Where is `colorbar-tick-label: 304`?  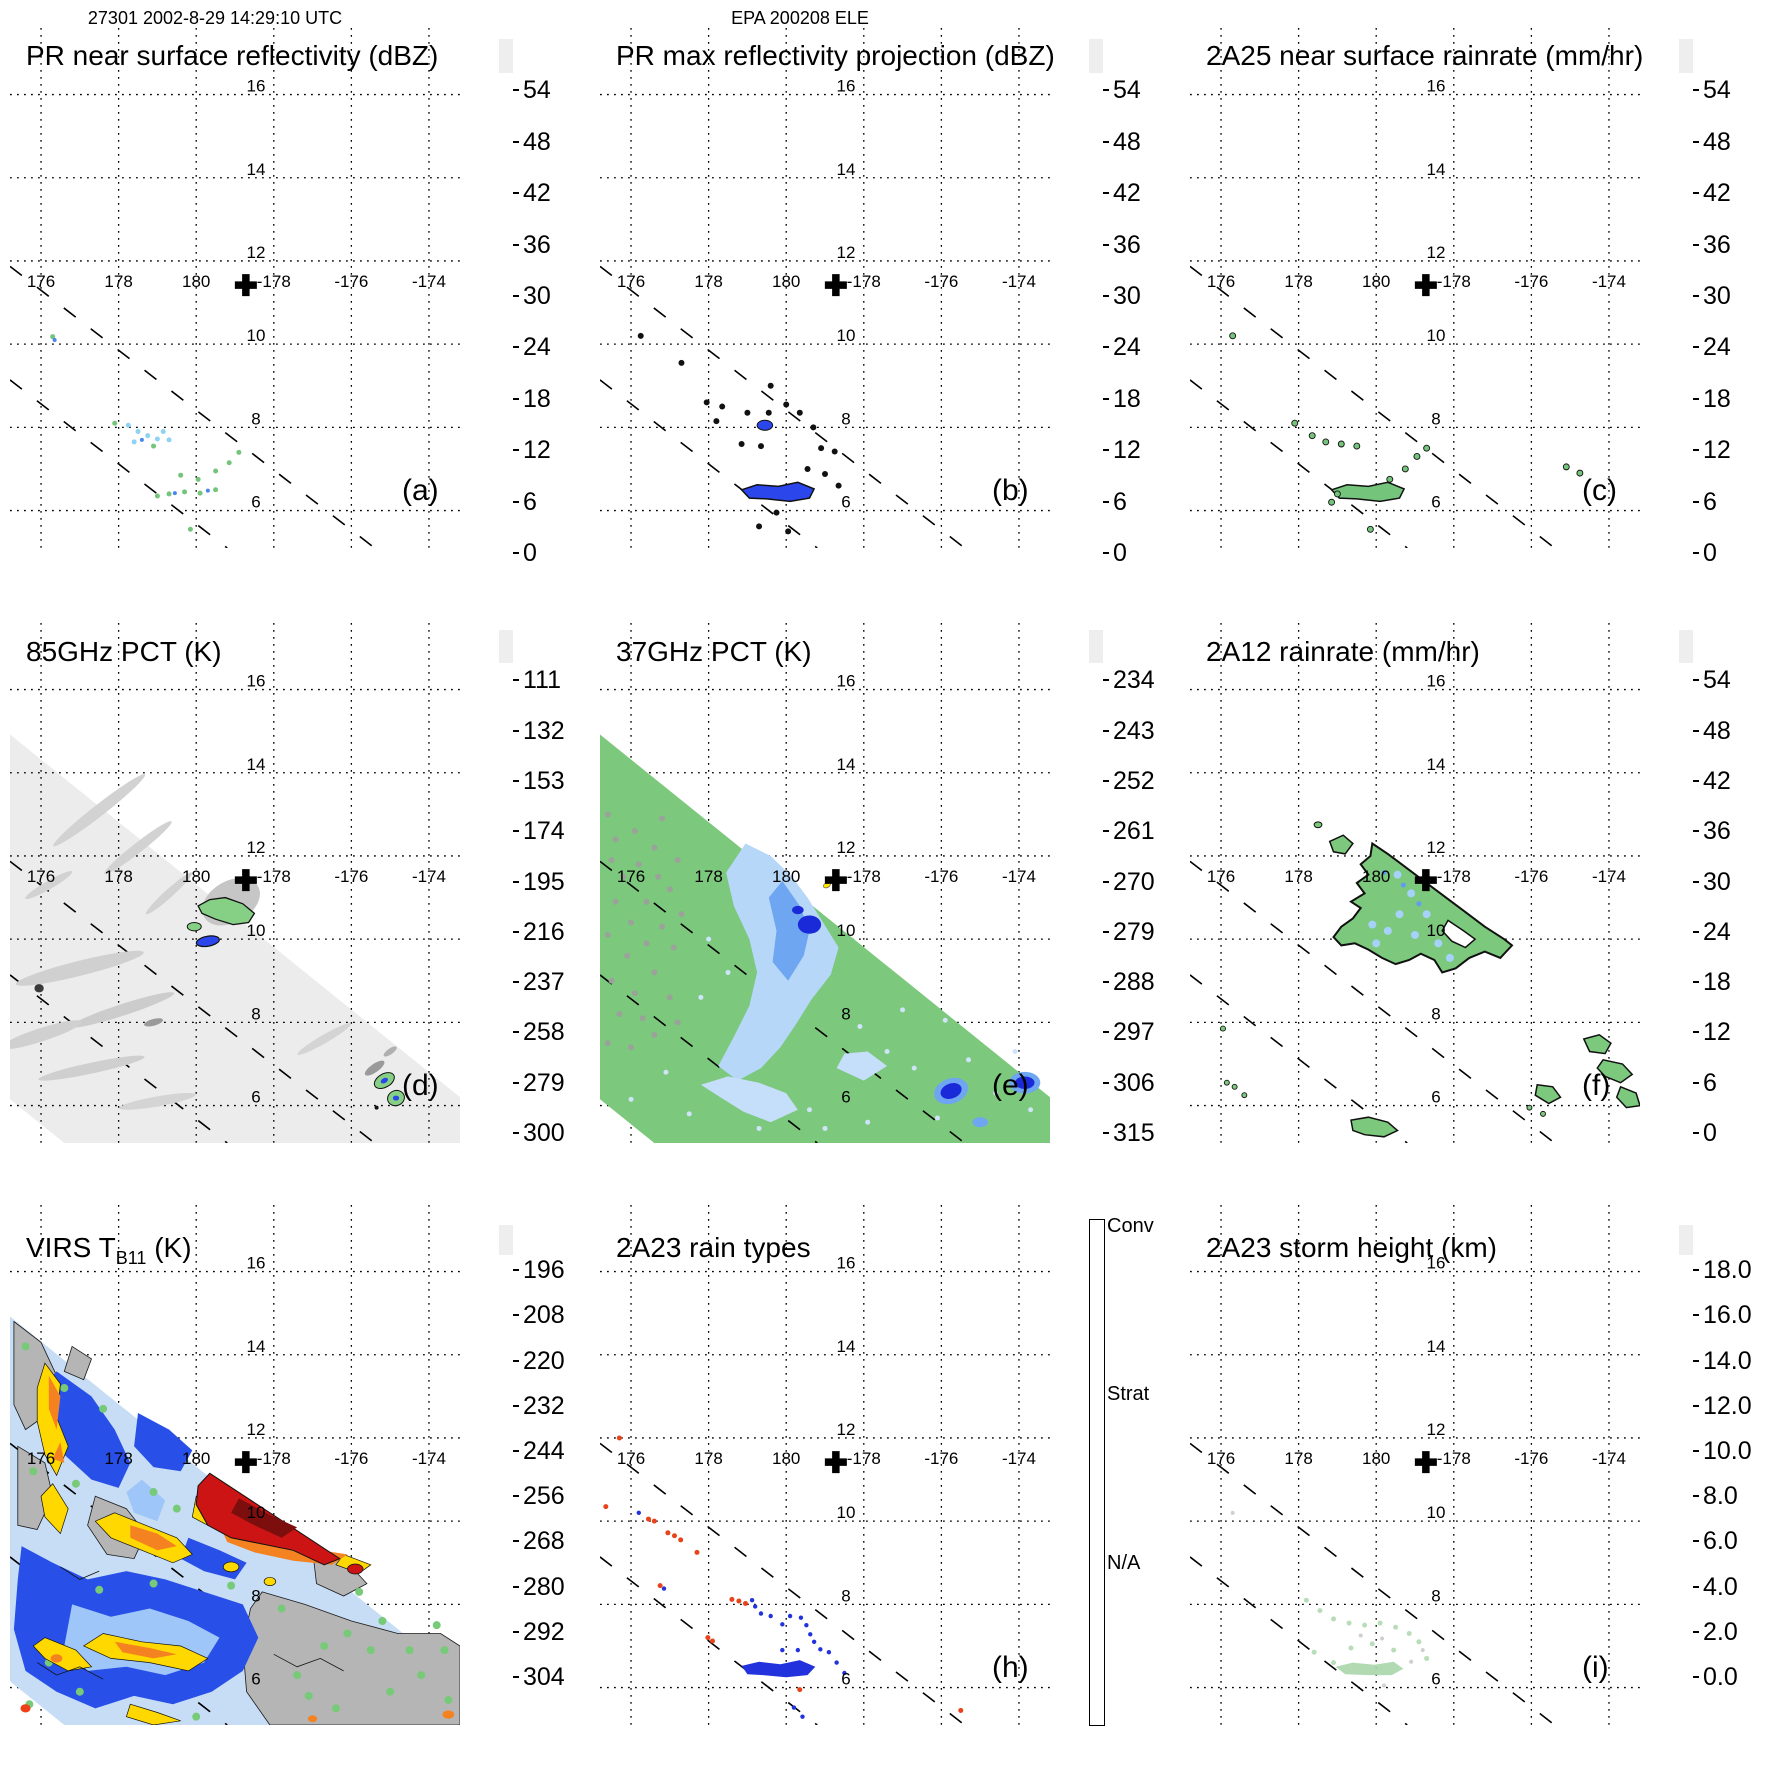
colorbar-tick-label: 304 is located at coordinates (544, 1677).